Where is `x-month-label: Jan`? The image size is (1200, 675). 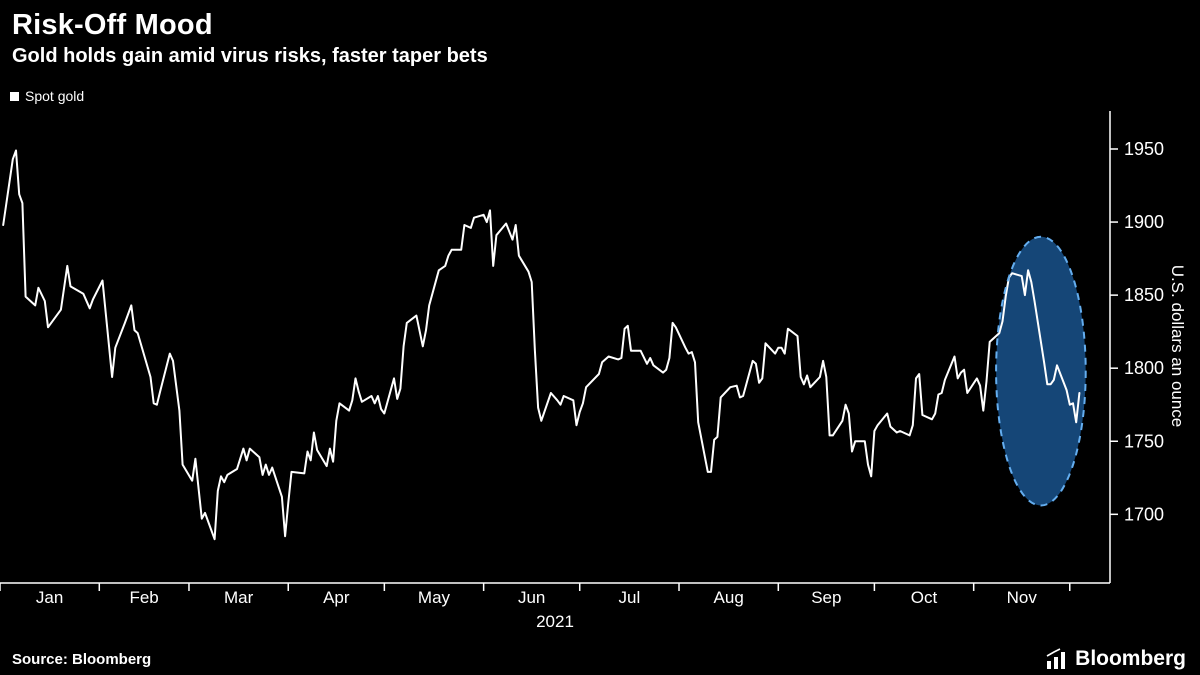 x-month-label: Jan is located at coordinates (49, 597).